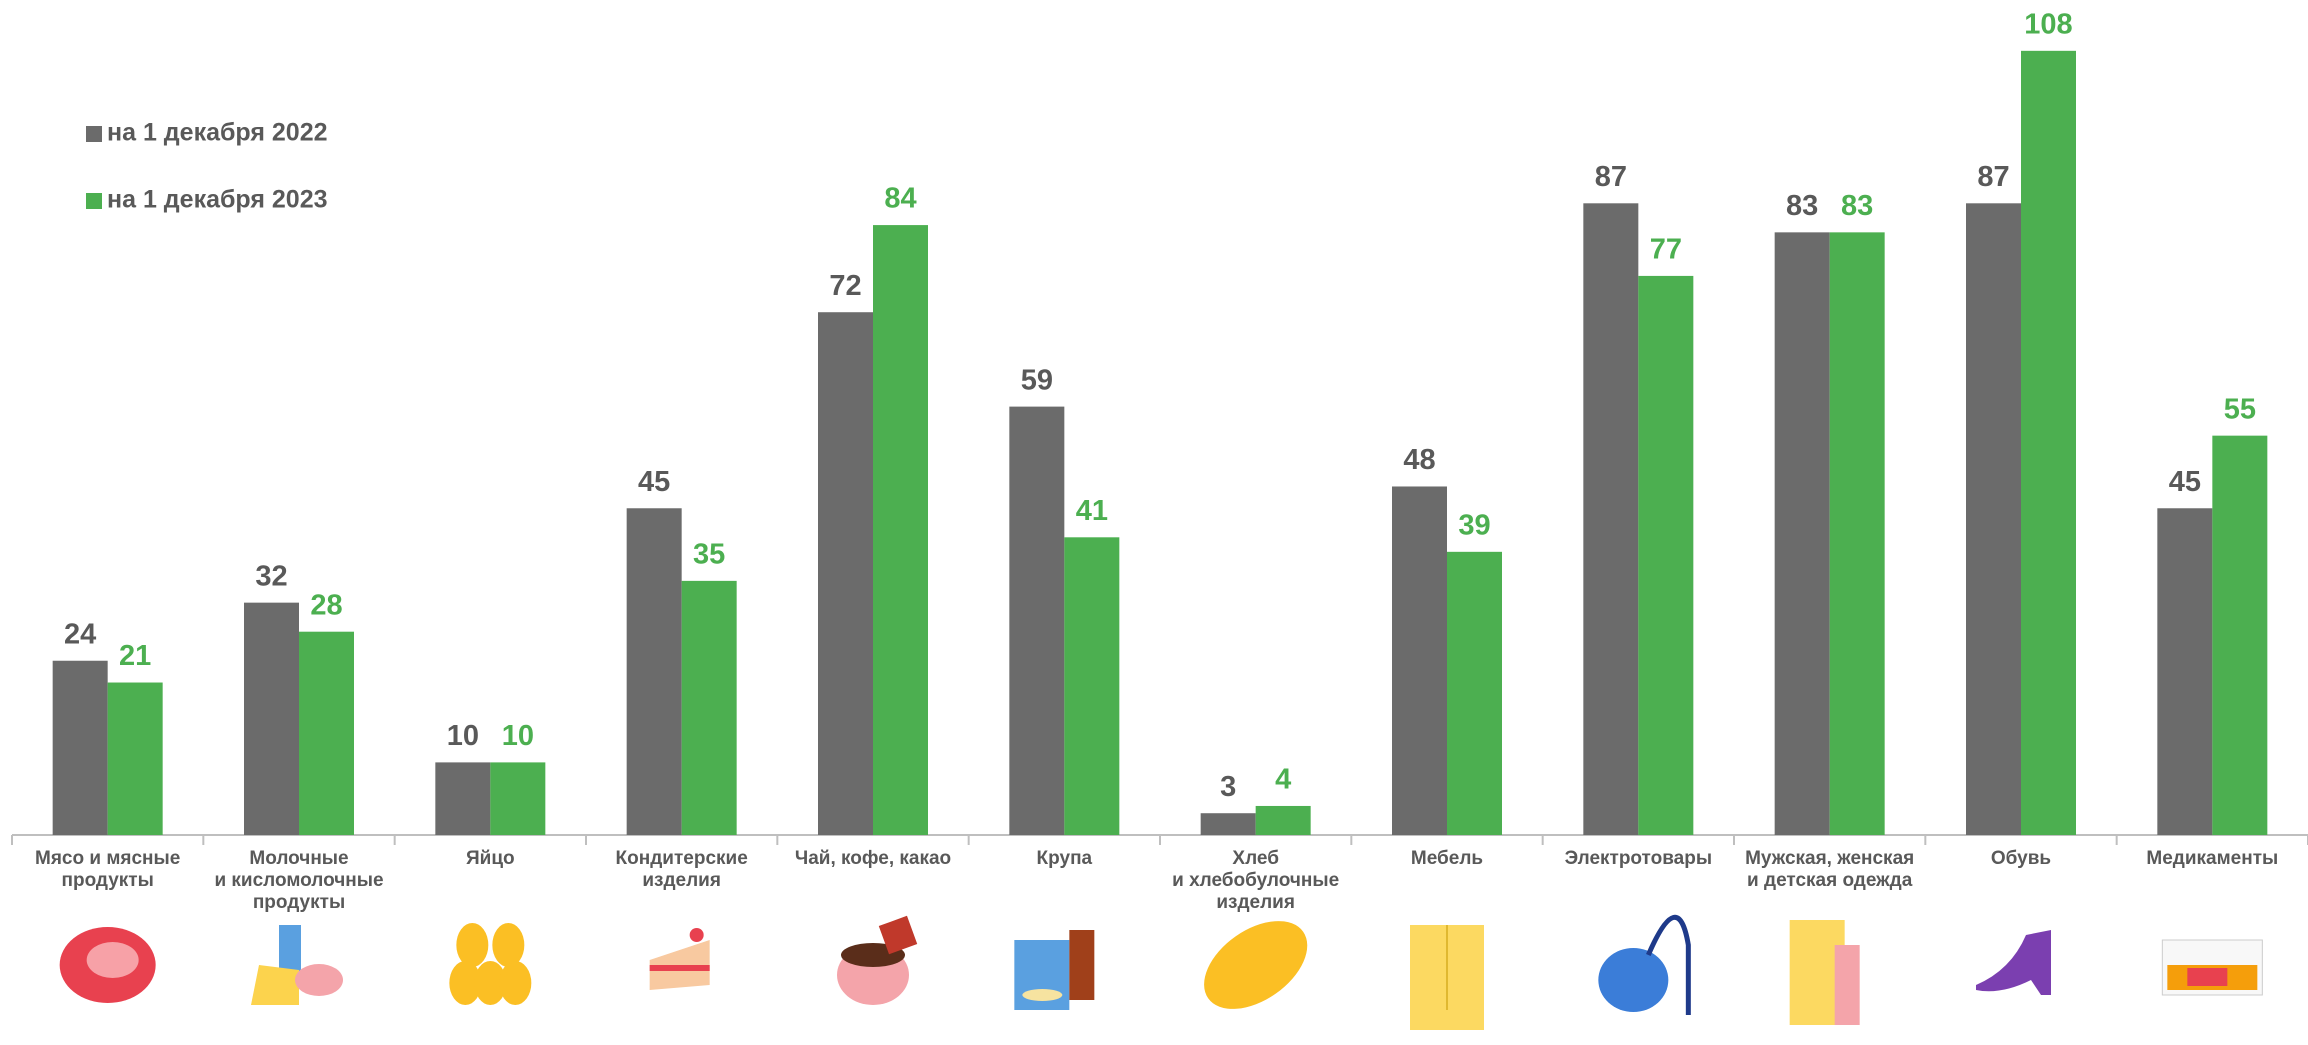 The width and height of the screenshot is (2308, 1045). I want to click on legend-label: на 1 декабря 2023, so click(217, 200).